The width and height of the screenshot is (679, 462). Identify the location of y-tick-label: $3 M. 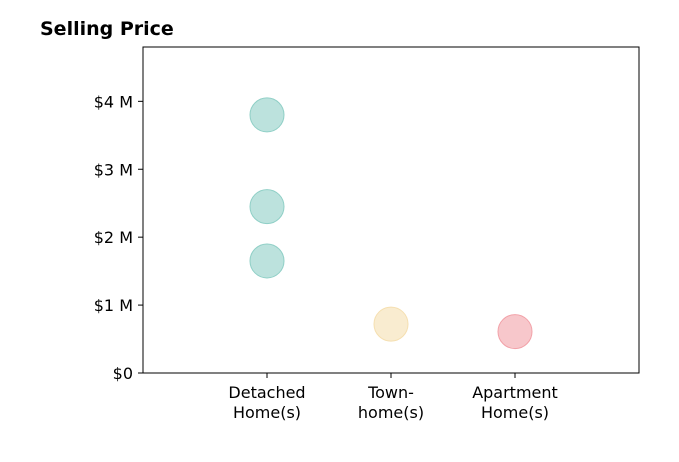
(113, 169).